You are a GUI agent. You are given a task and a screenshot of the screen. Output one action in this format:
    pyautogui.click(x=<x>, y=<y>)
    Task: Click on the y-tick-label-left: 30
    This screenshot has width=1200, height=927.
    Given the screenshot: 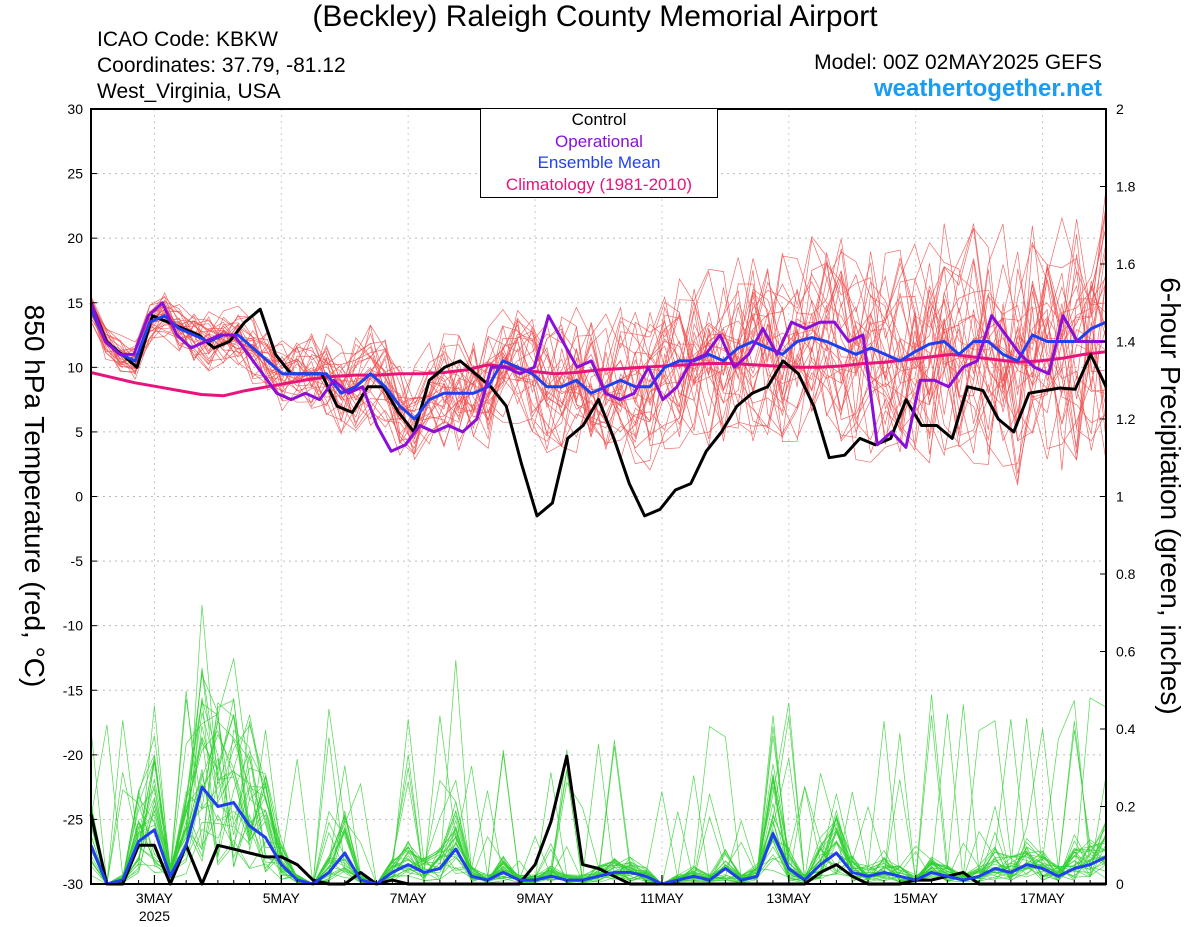 What is the action you would take?
    pyautogui.click(x=75, y=109)
    